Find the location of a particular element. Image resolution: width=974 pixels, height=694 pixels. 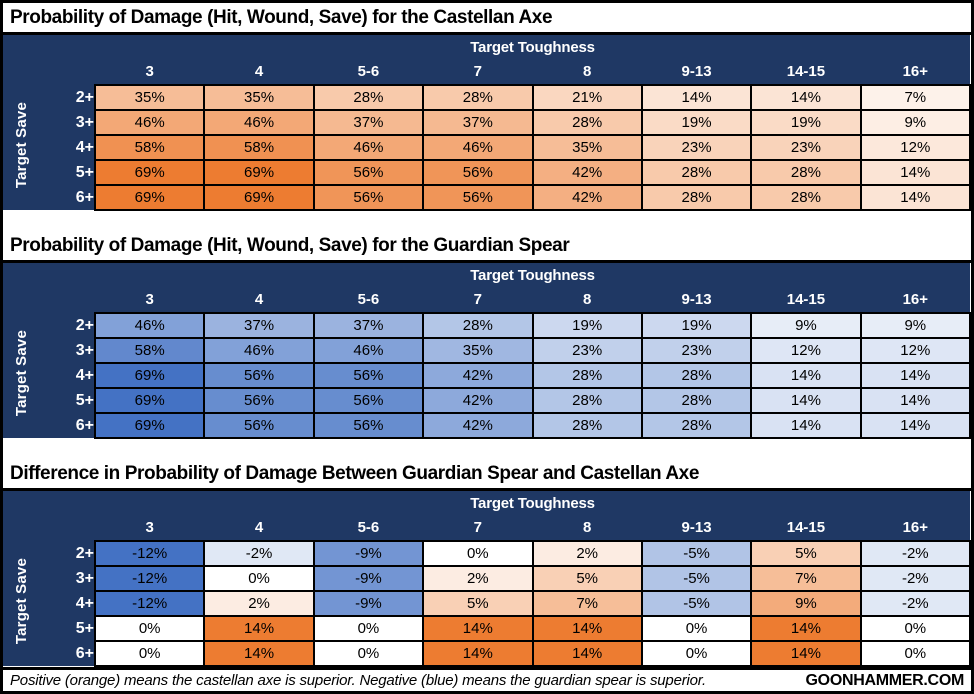

value-cell: -12% is located at coordinates (149, 553).